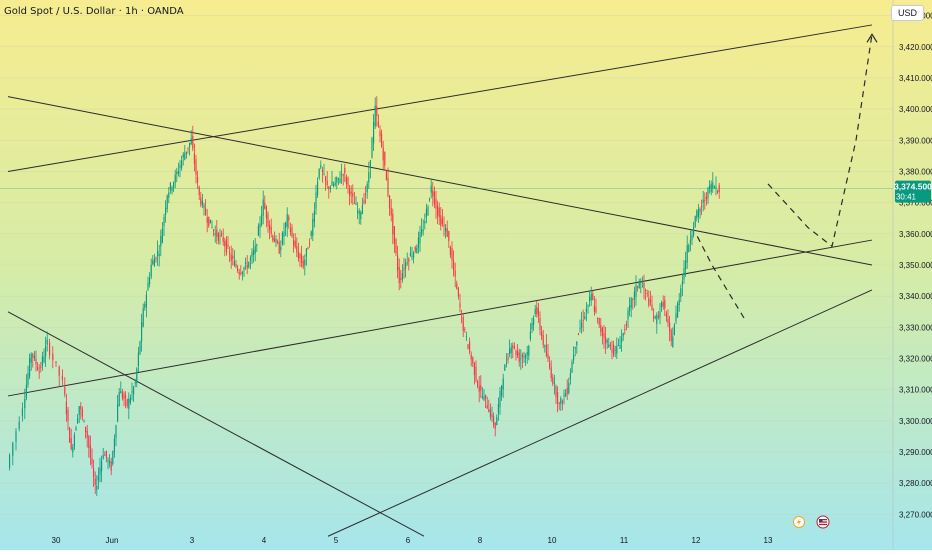  Describe the element at coordinates (480, 540) in the screenshot. I see `x-tick-label: 8` at that location.